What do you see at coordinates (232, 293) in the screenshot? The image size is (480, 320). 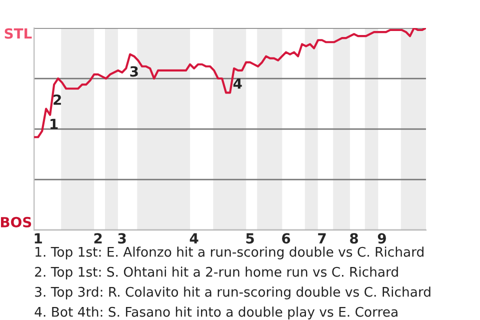 I see `text: 3. Top 3rd: R. Colavito hit a run-scoring double vs C. Richard` at bounding box center [232, 293].